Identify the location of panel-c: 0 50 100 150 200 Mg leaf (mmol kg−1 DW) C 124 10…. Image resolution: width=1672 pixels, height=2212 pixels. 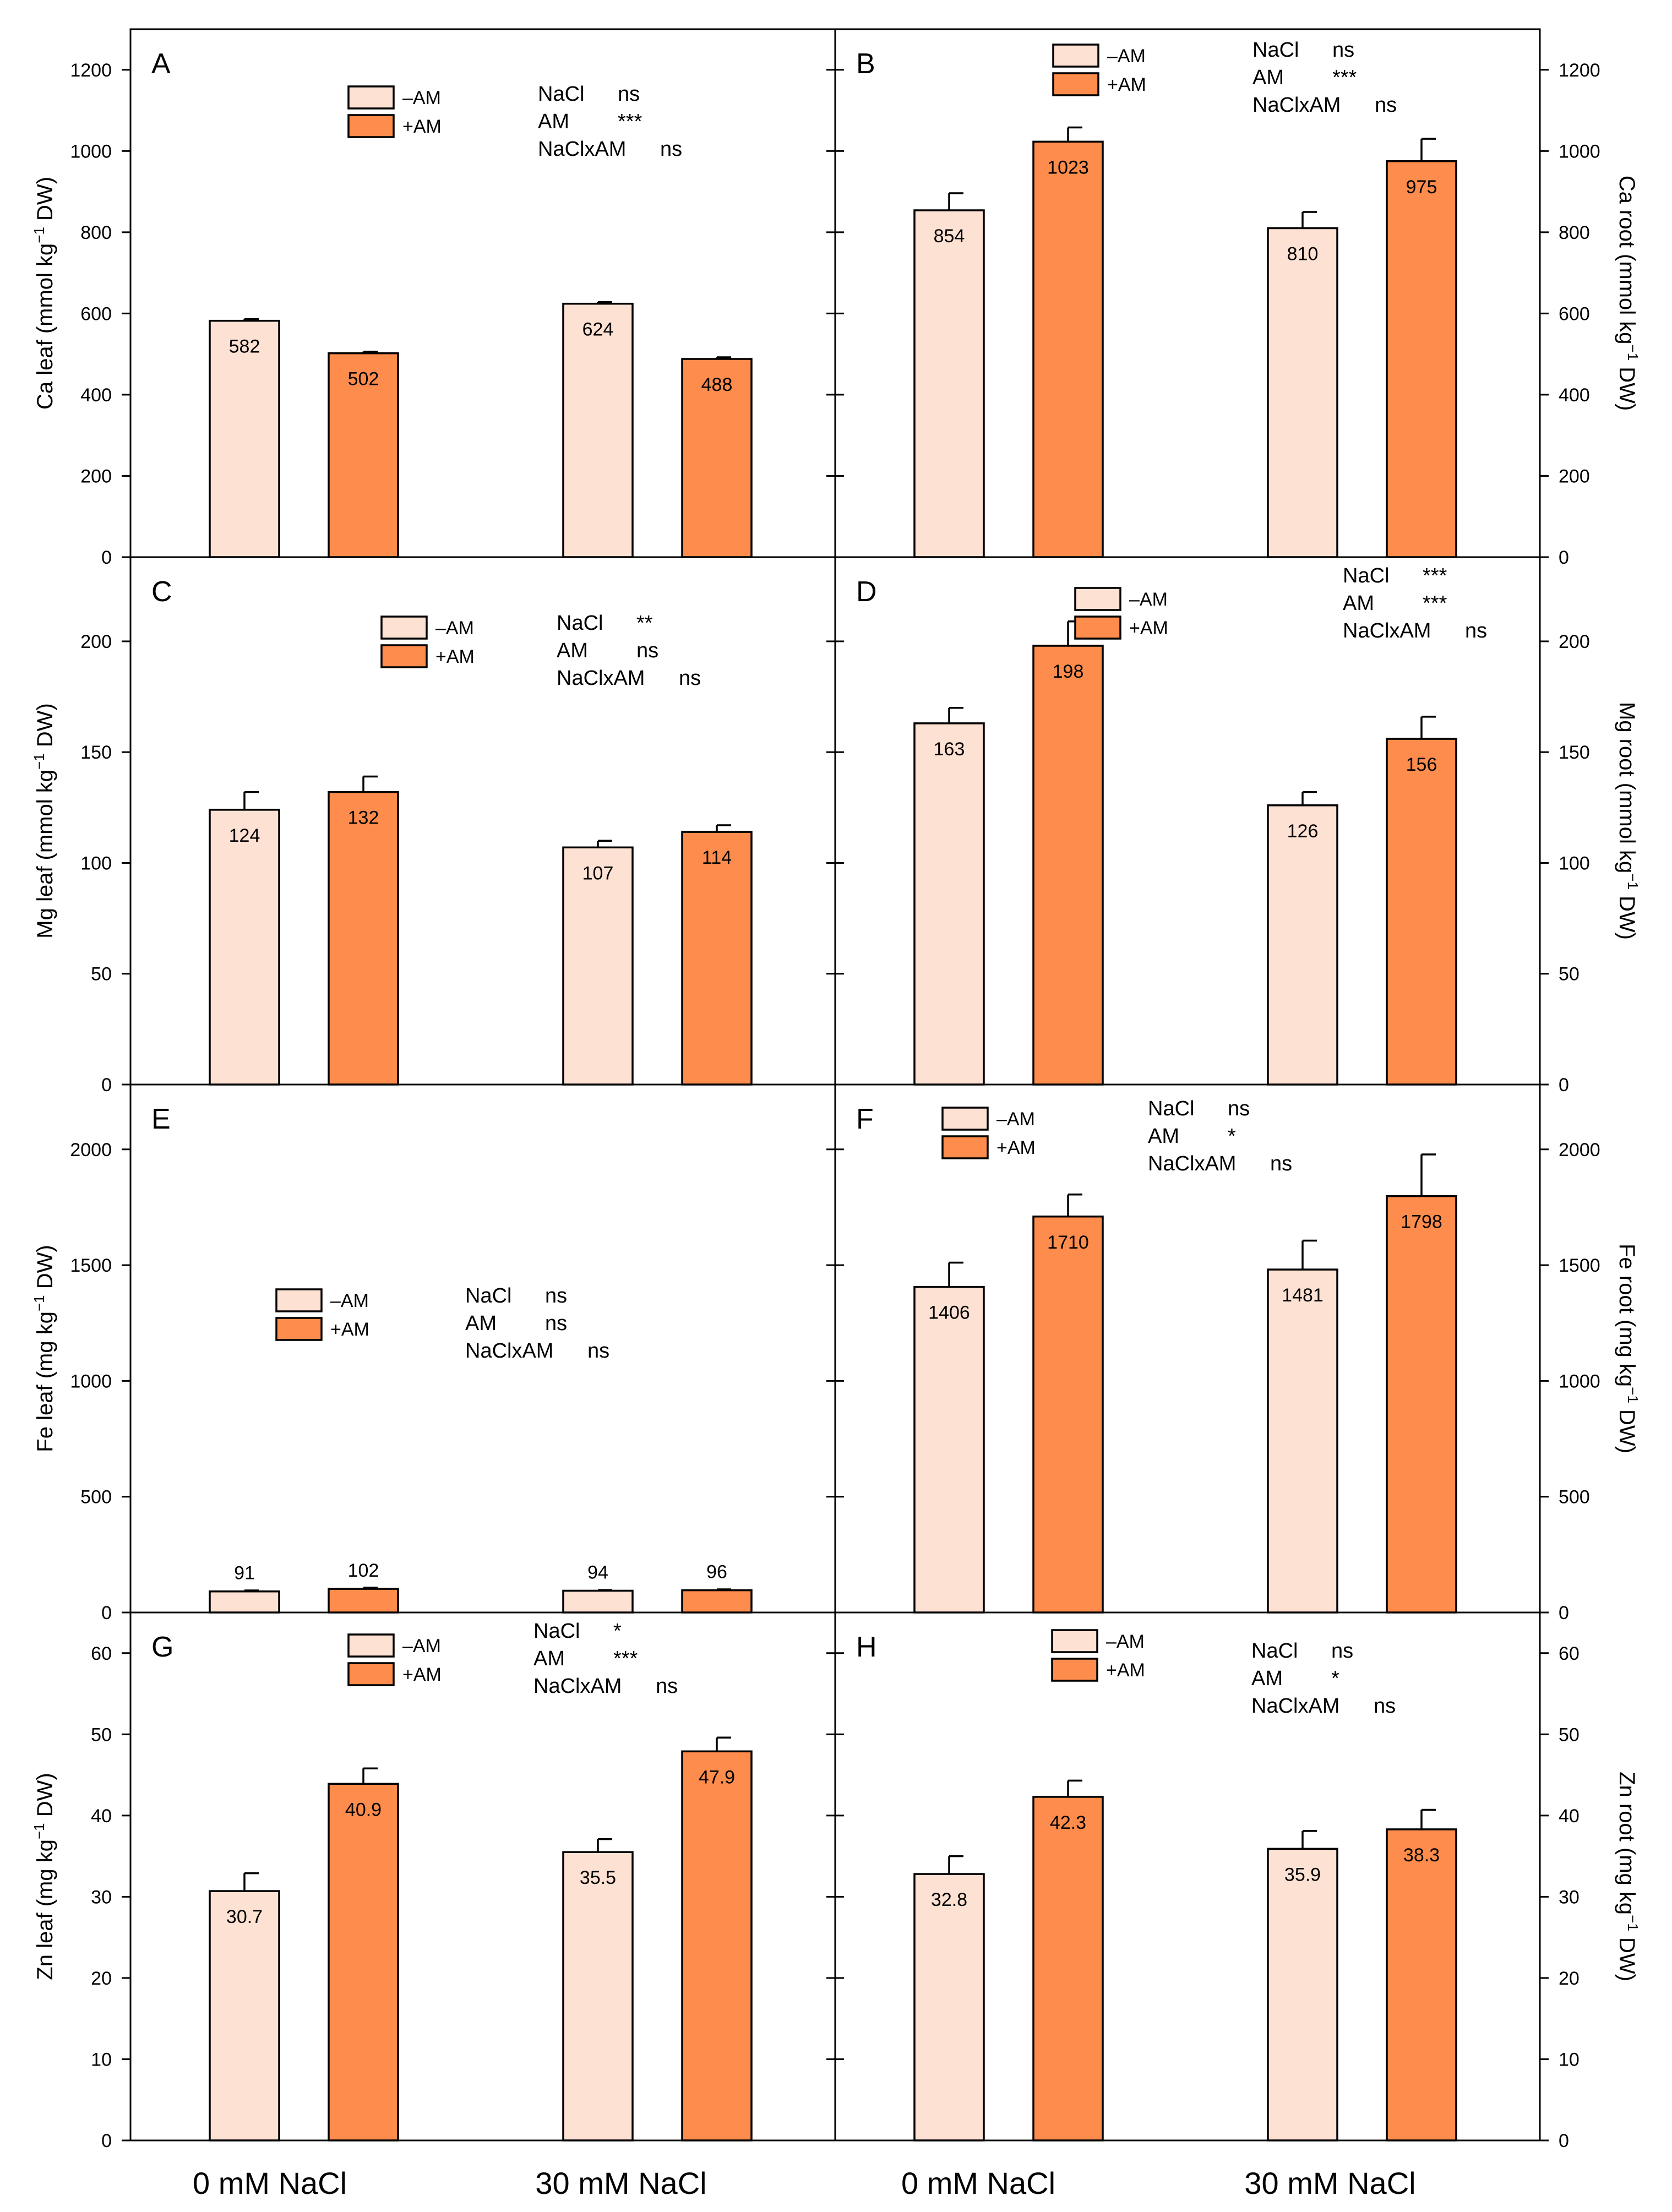
(437, 826).